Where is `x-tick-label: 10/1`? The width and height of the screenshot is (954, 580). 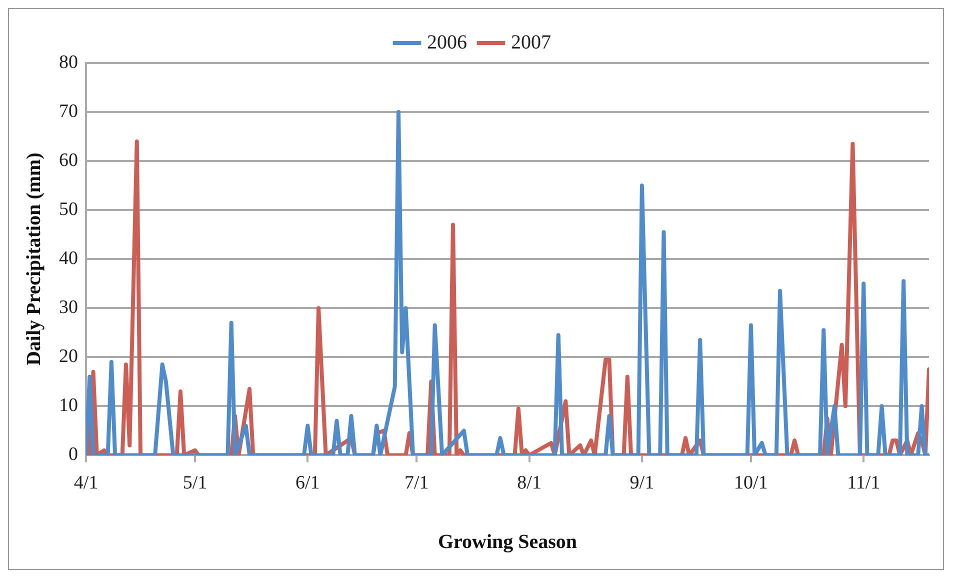
x-tick-label: 10/1 is located at coordinates (751, 483).